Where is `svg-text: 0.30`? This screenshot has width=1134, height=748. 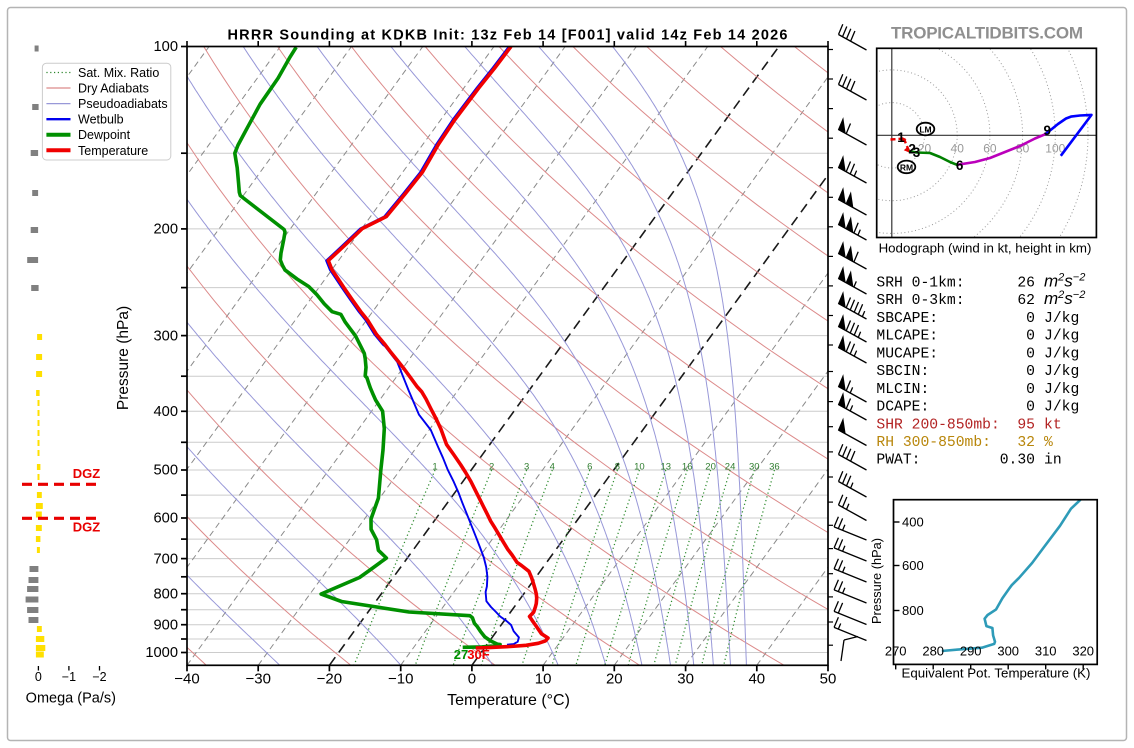
svg-text: 0.30 is located at coordinates (1017, 461).